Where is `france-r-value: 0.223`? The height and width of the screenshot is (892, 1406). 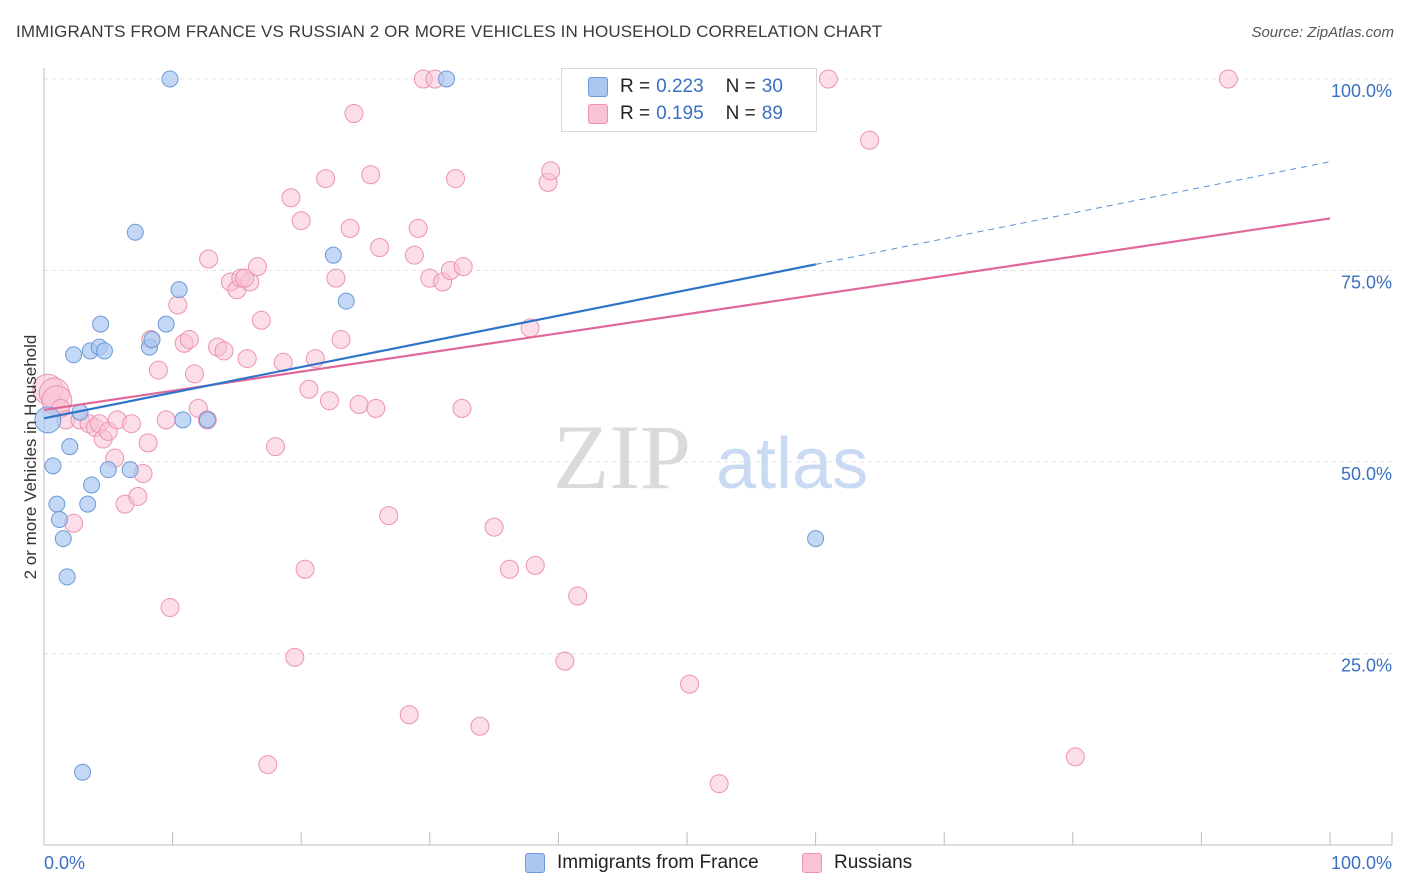 france-r-value: 0.223 is located at coordinates (680, 86).